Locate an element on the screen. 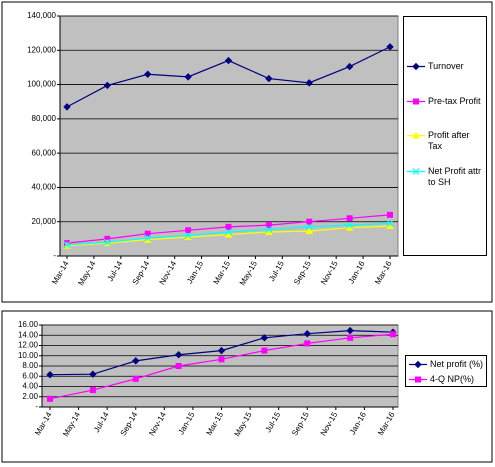 This screenshot has height=467, width=495. legend-label: Net profit (%) is located at coordinates (457, 364).